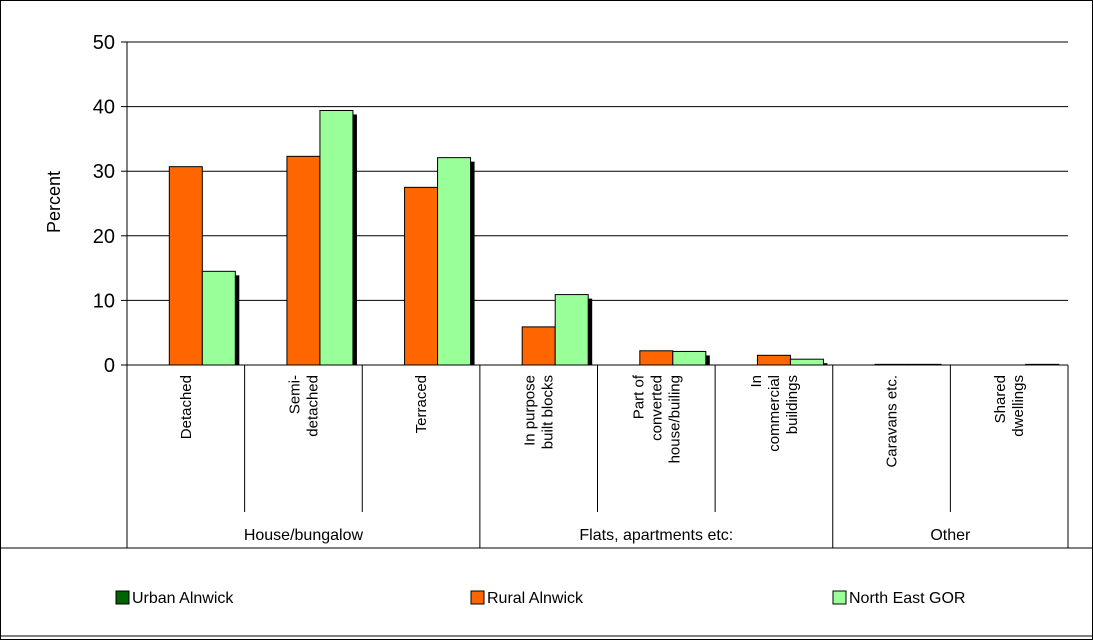 The image size is (1093, 640). Describe the element at coordinates (109, 366) in the screenshot. I see `y-tick-label: 0` at that location.